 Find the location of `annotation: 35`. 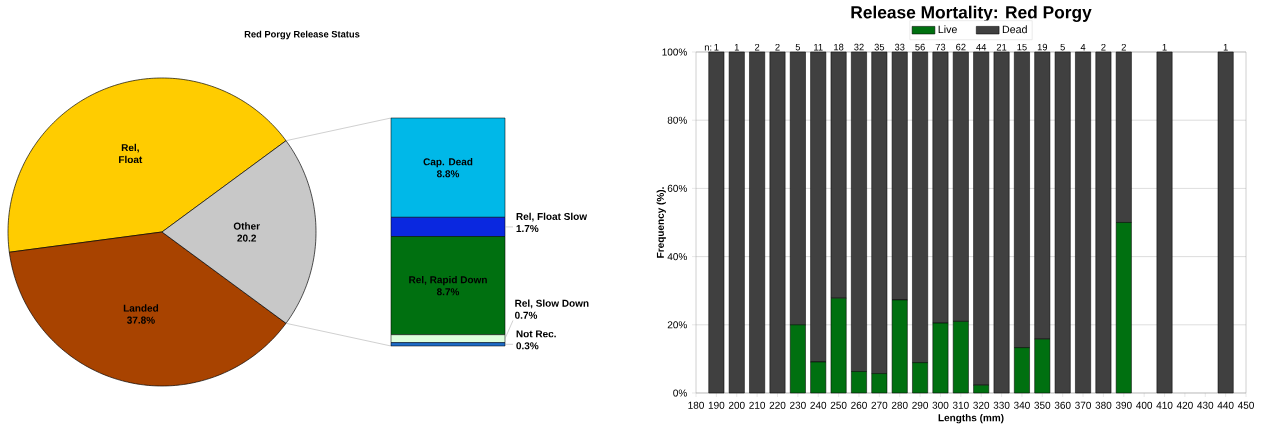

annotation: 35 is located at coordinates (879, 47).